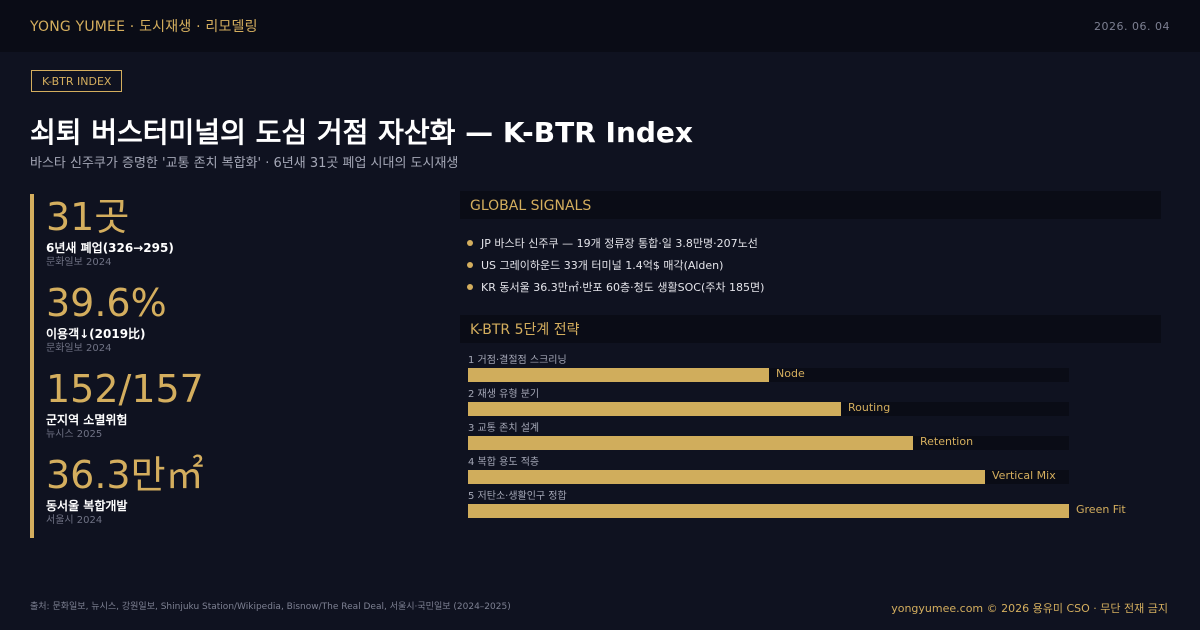 This screenshot has height=630, width=1200. I want to click on stat-card: 31곳 6년새 폐업(326→295) 문화일보 2024, so click(230, 237).